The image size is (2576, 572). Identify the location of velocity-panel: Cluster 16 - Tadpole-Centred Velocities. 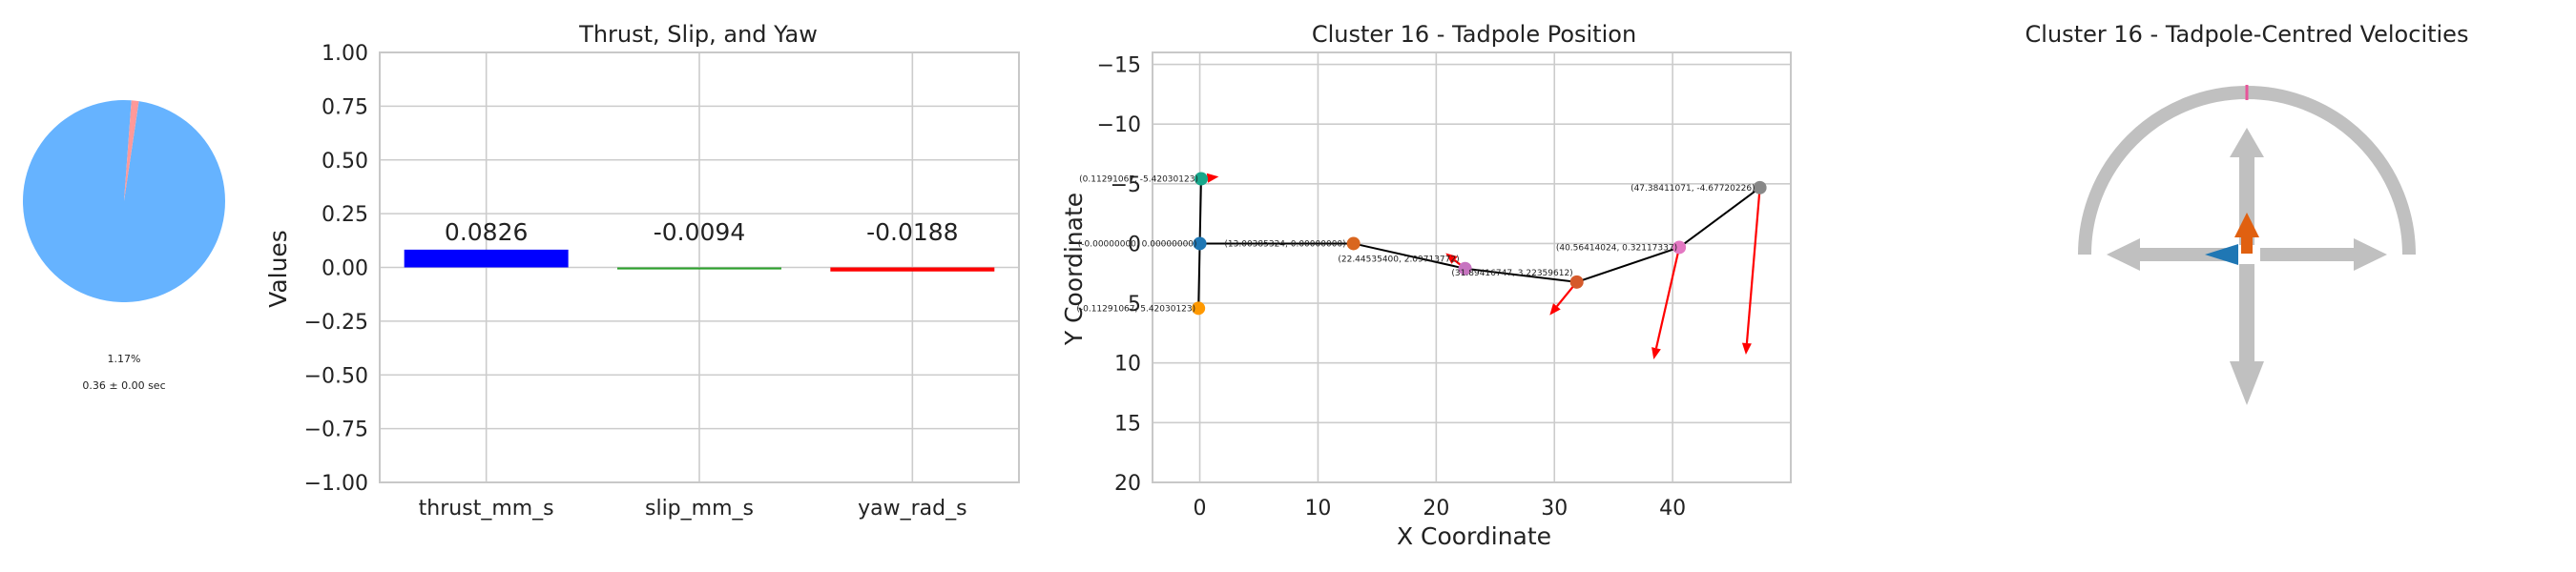
(2247, 213).